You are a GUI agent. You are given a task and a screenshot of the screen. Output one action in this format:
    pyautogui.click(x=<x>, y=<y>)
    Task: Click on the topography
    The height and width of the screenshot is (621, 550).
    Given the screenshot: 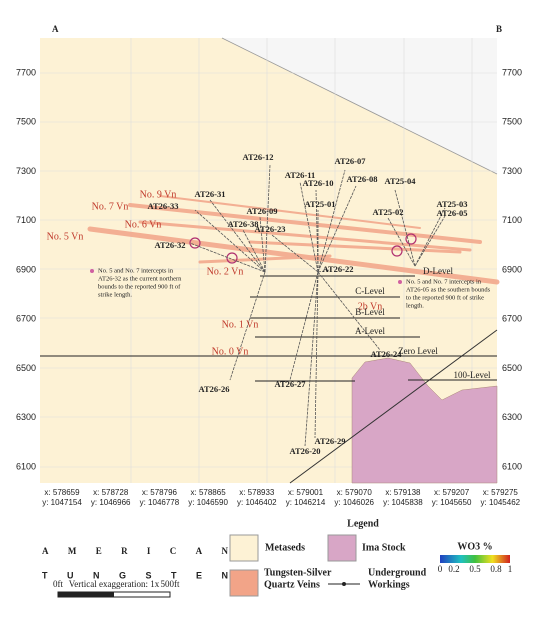 What is the action you would take?
    pyautogui.click(x=359, y=106)
    